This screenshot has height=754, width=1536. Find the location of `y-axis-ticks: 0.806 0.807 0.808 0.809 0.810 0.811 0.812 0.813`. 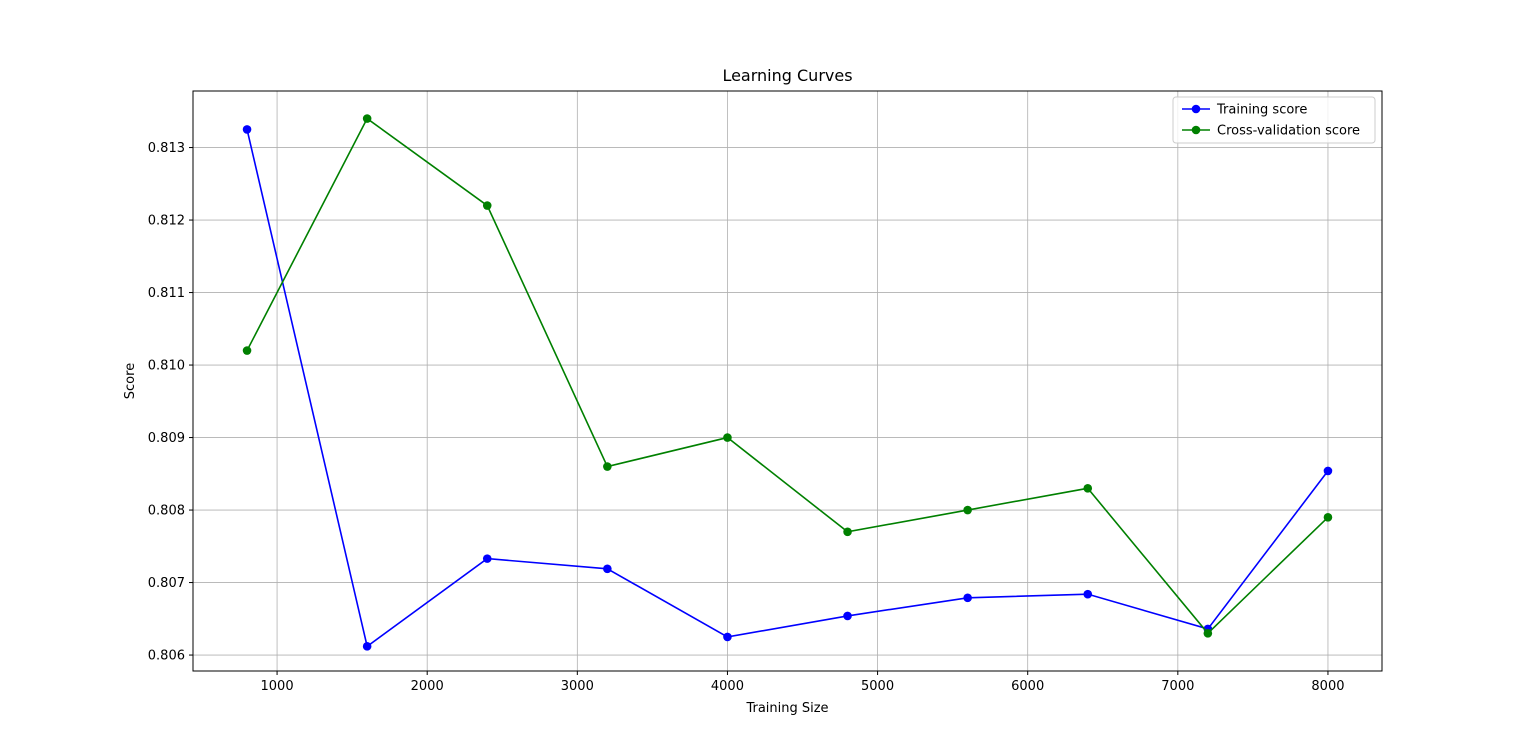

y-axis-ticks: 0.806 0.807 0.808 0.809 0.810 0.811 0.812 0.813 is located at coordinates (170, 402).